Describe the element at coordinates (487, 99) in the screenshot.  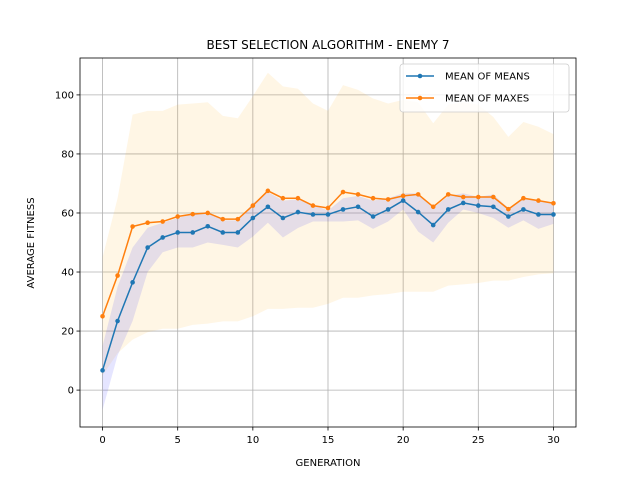
I see `legend-label-1: MEAN OF MAXES` at that location.